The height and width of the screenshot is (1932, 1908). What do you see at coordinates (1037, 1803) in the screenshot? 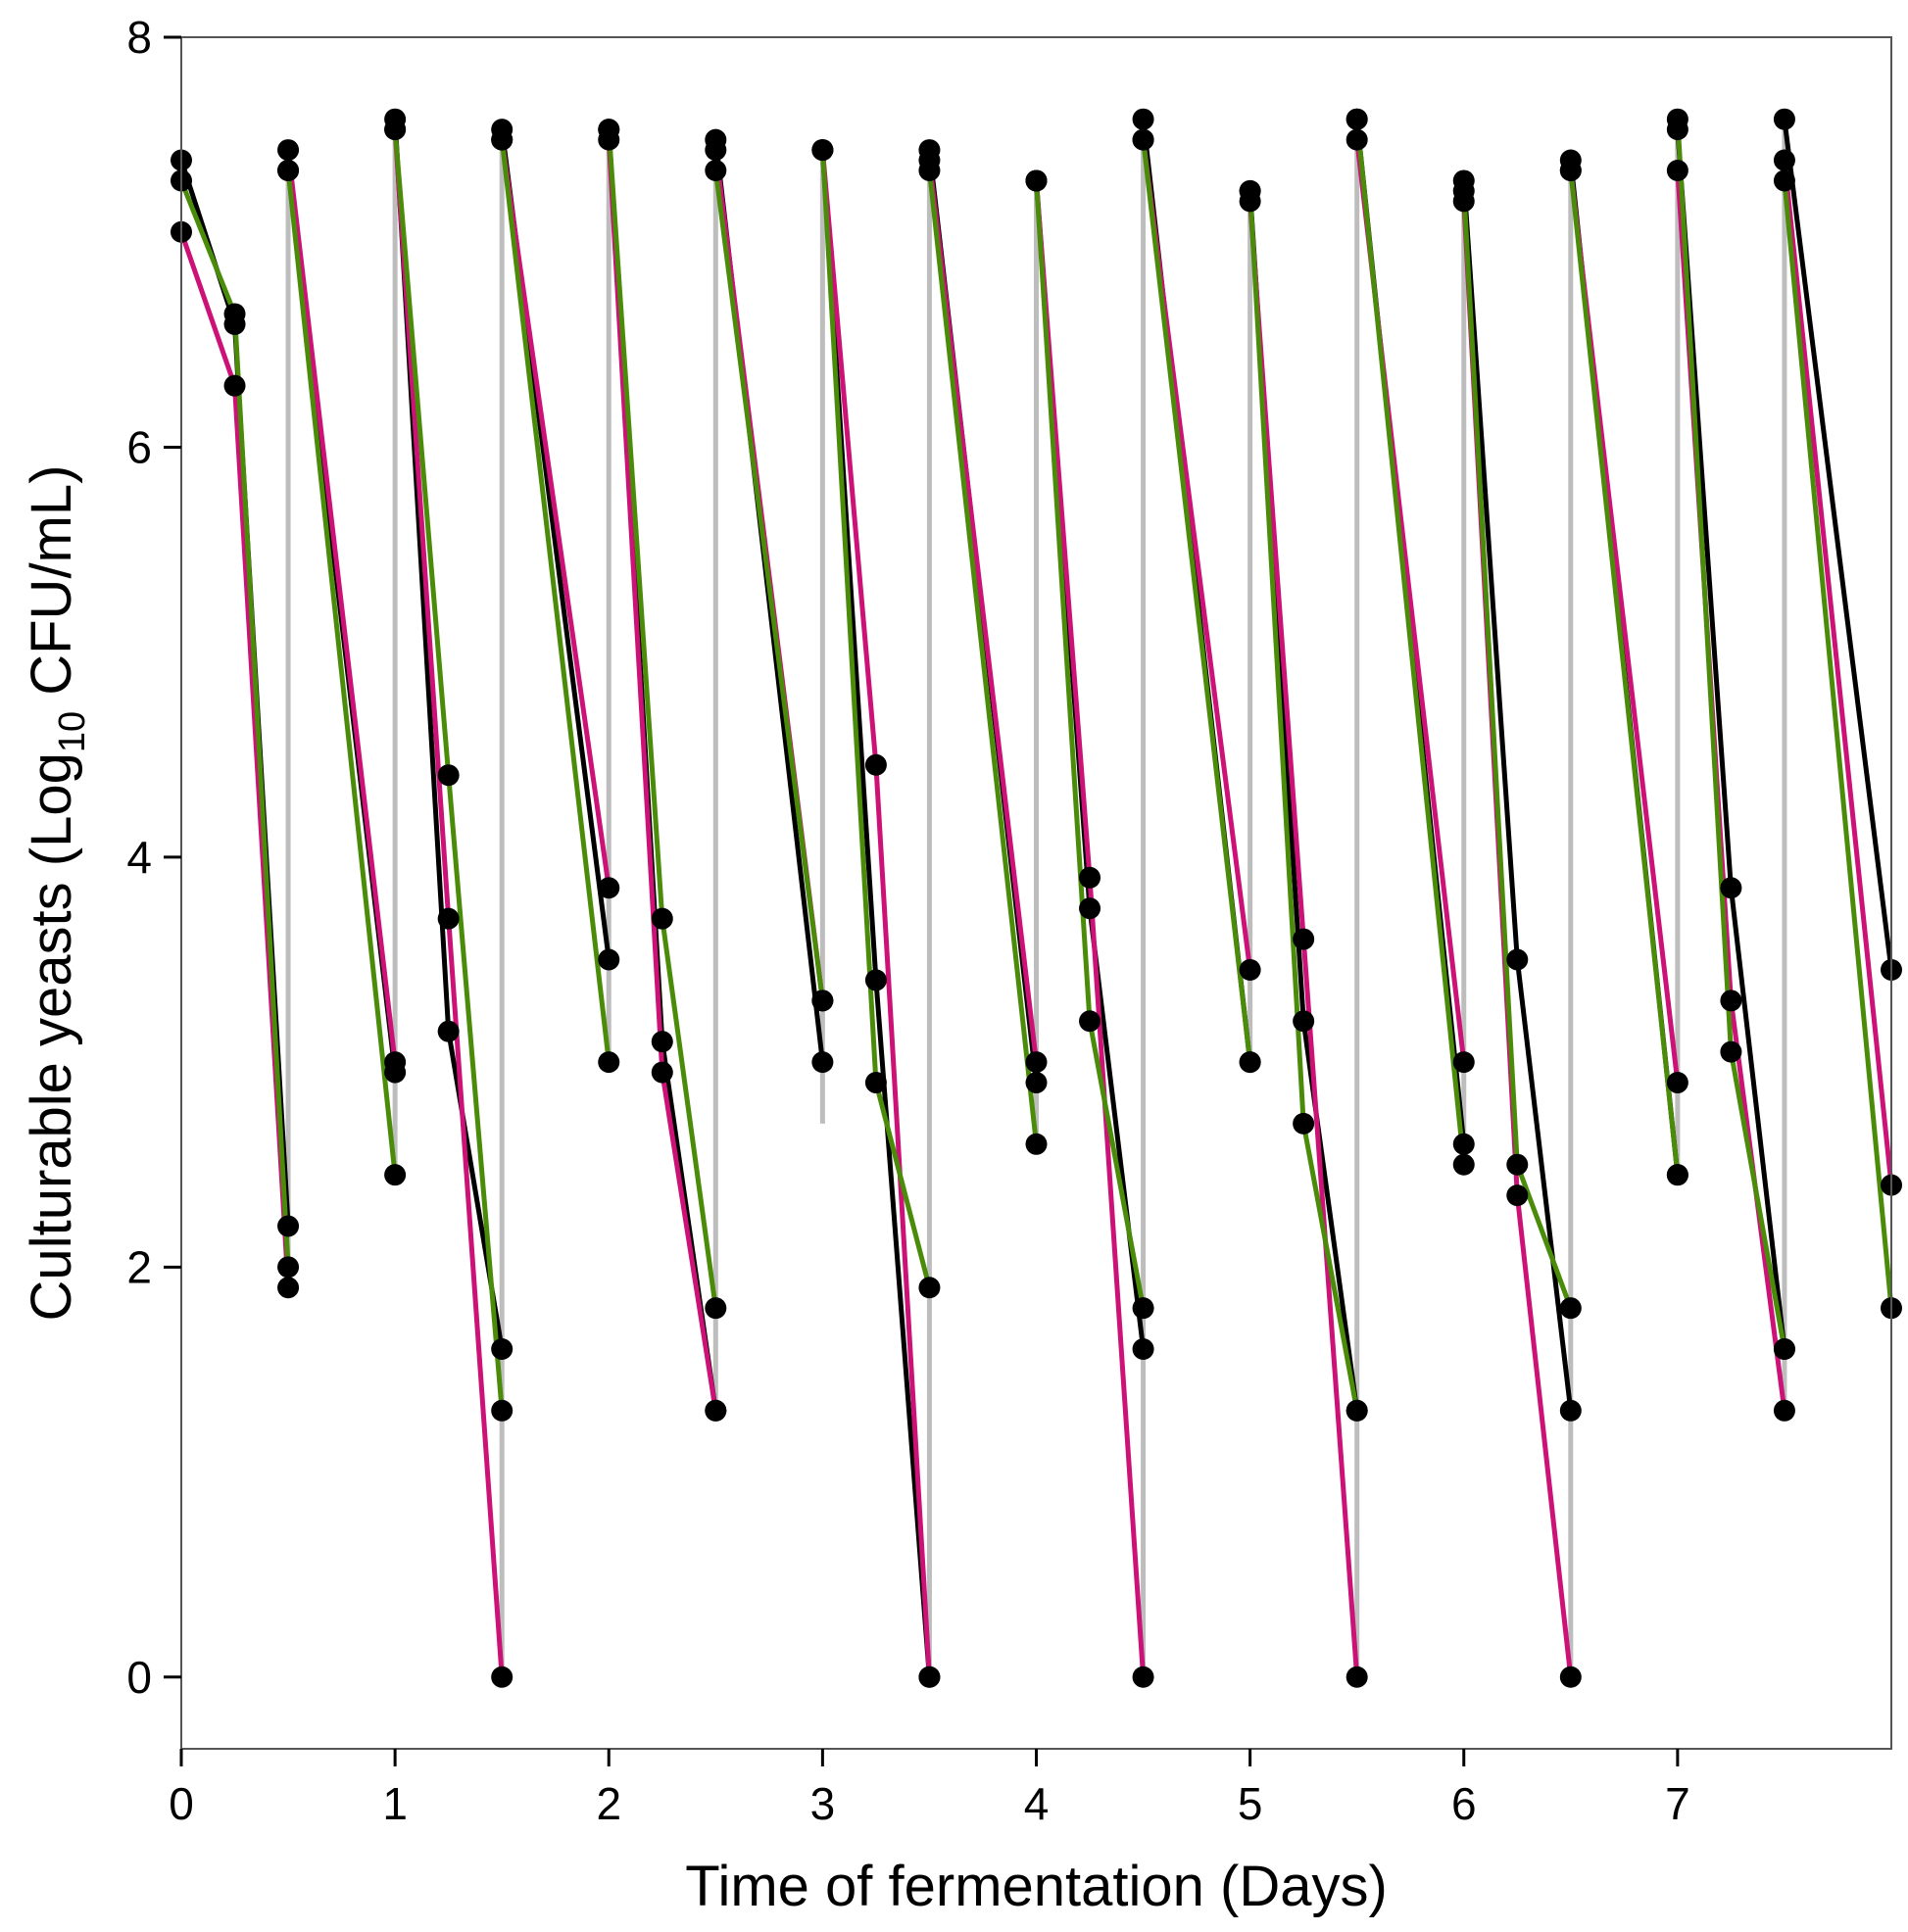
I see `x-tick-label: 4` at bounding box center [1037, 1803].